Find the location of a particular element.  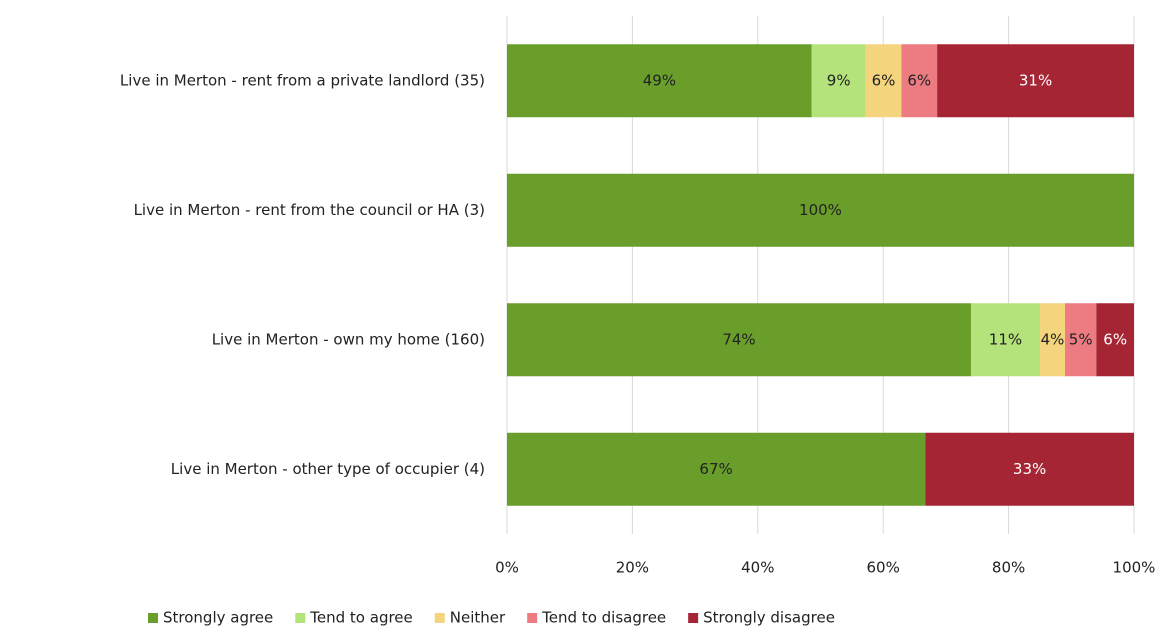

x-tick-label: 80% is located at coordinates (1008, 568).